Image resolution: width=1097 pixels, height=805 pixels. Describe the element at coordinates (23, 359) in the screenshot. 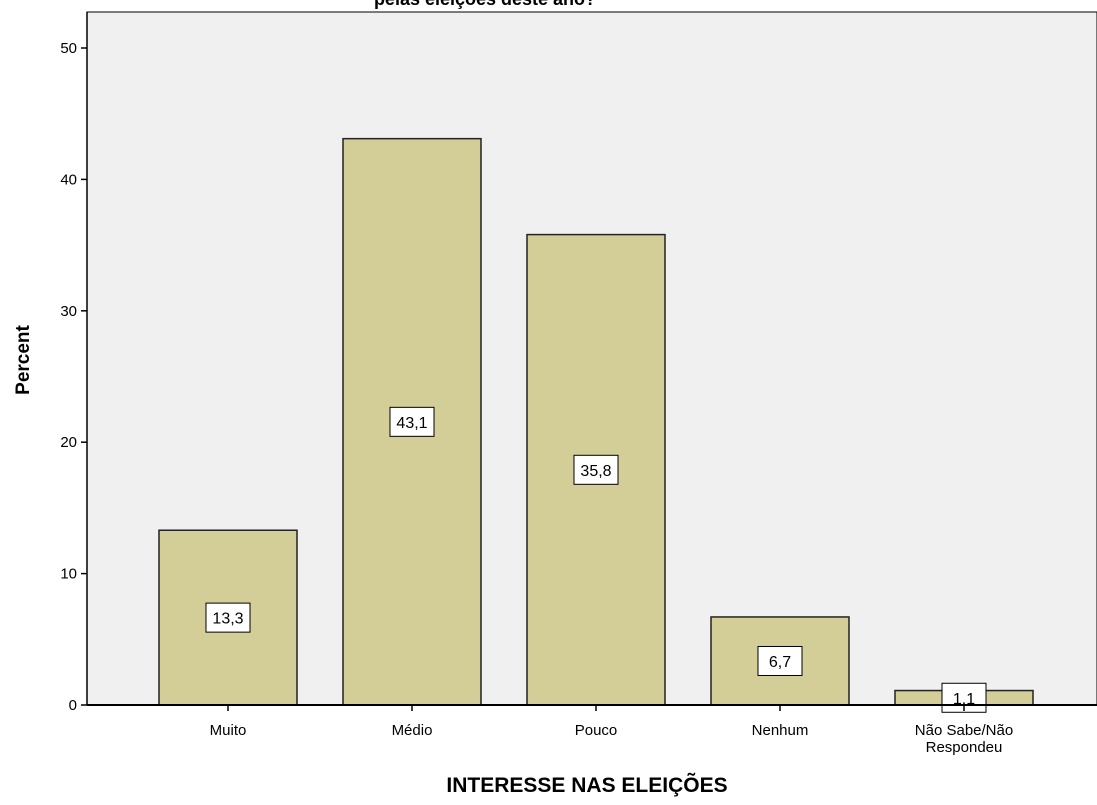

I see `y-axis-title: Percent` at that location.